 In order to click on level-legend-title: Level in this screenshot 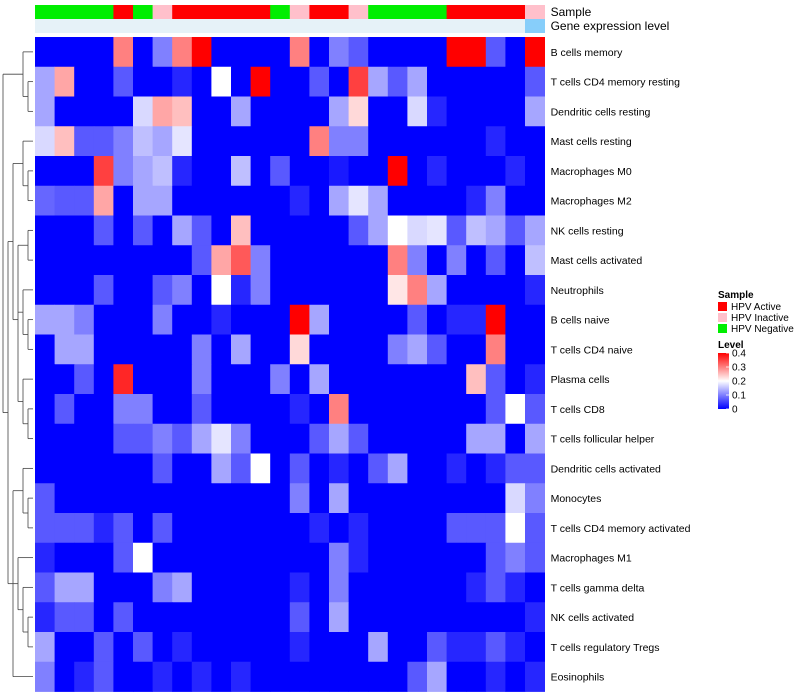, I will do `click(731, 345)`.